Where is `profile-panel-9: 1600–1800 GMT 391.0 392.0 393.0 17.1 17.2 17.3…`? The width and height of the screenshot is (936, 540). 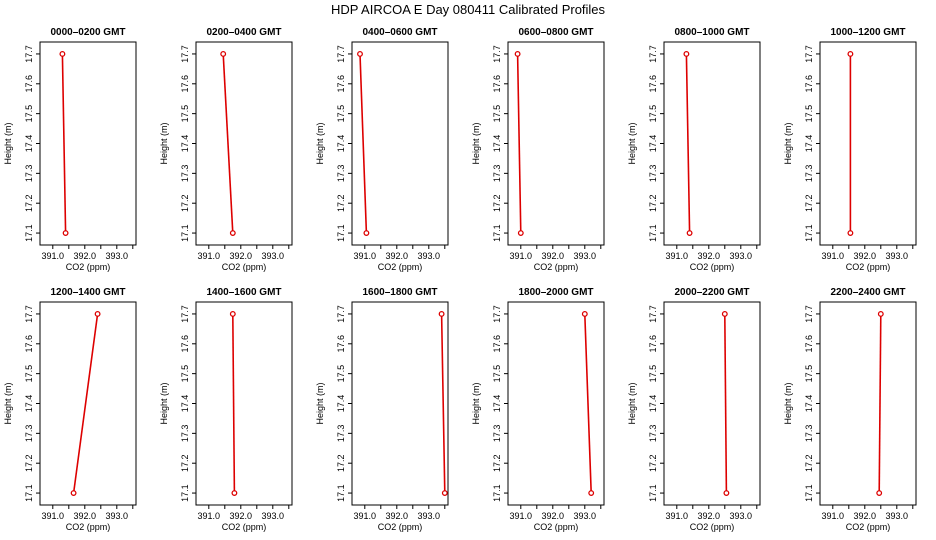 profile-panel-9: 1600–1800 GMT 391.0 392.0 393.0 17.1 17.2 17.3… is located at coordinates (382, 409).